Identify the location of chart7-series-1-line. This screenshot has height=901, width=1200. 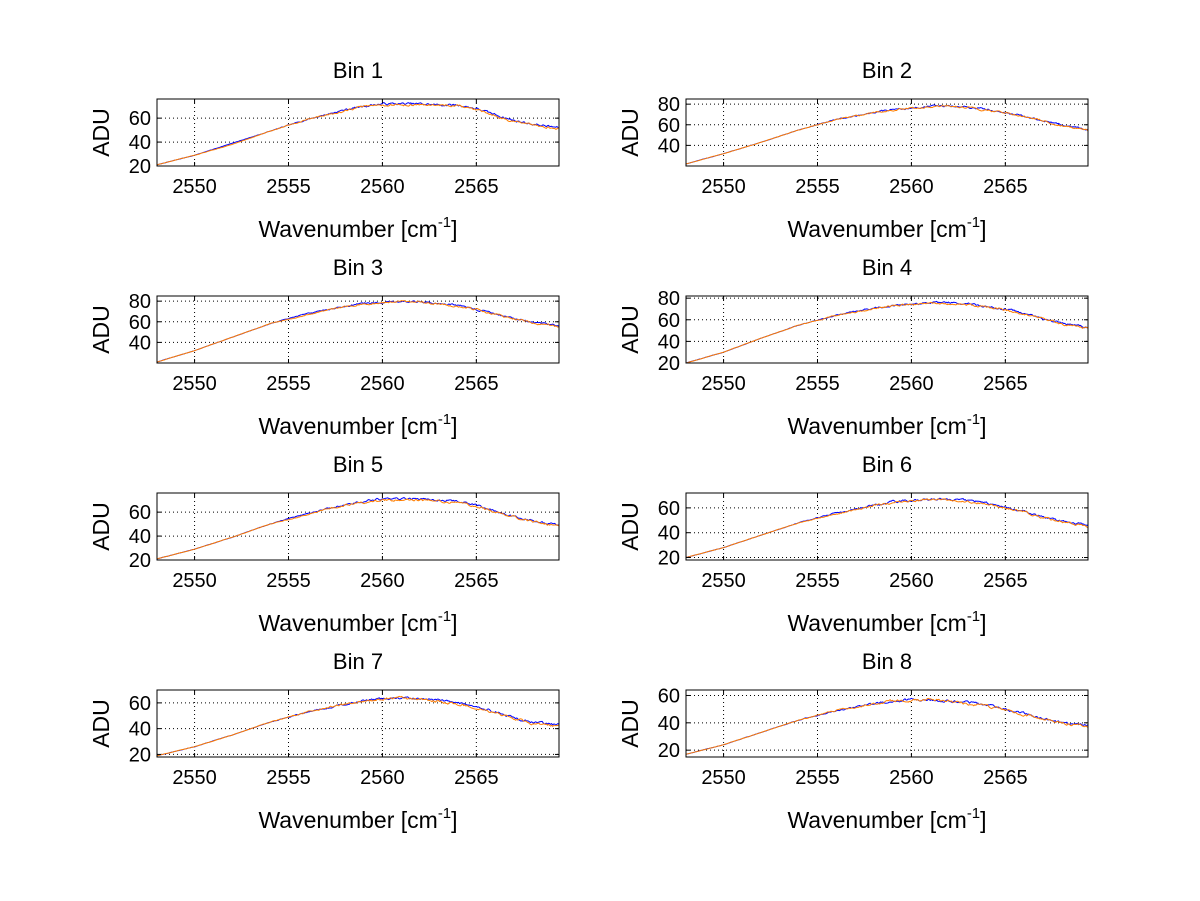
(358, 726).